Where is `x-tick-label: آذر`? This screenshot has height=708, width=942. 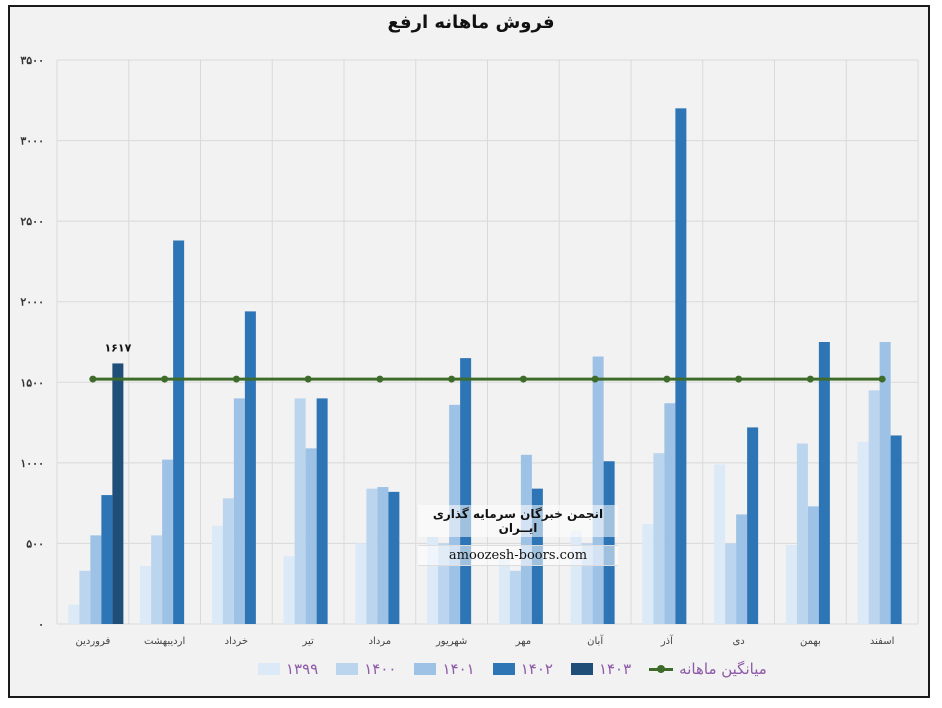 x-tick-label: آذر is located at coordinates (667, 640).